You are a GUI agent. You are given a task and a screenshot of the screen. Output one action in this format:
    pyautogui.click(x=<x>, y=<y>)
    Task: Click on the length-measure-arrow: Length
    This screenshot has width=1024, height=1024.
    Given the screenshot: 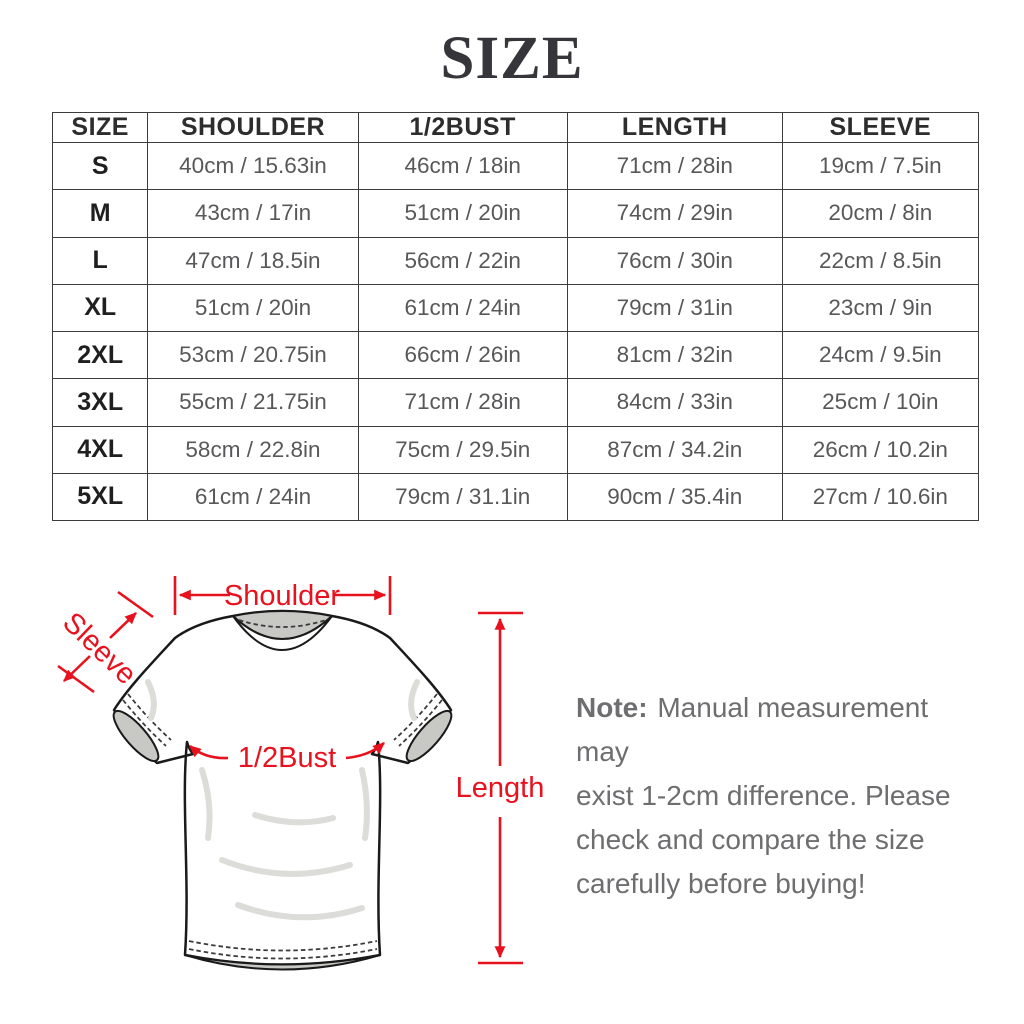 What is the action you would take?
    pyautogui.click(x=500, y=788)
    